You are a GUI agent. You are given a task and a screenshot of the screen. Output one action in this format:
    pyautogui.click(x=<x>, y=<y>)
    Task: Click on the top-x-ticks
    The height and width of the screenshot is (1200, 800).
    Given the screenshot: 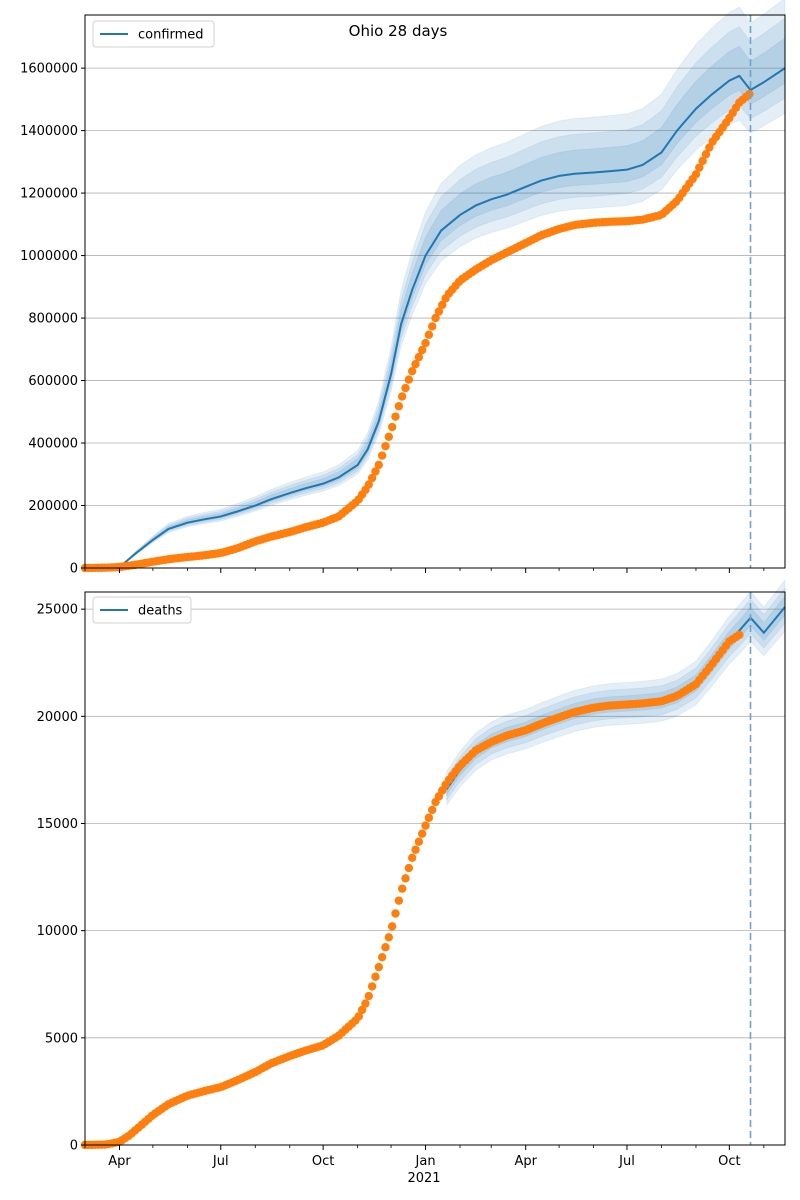 What is the action you would take?
    pyautogui.click(x=424, y=570)
    